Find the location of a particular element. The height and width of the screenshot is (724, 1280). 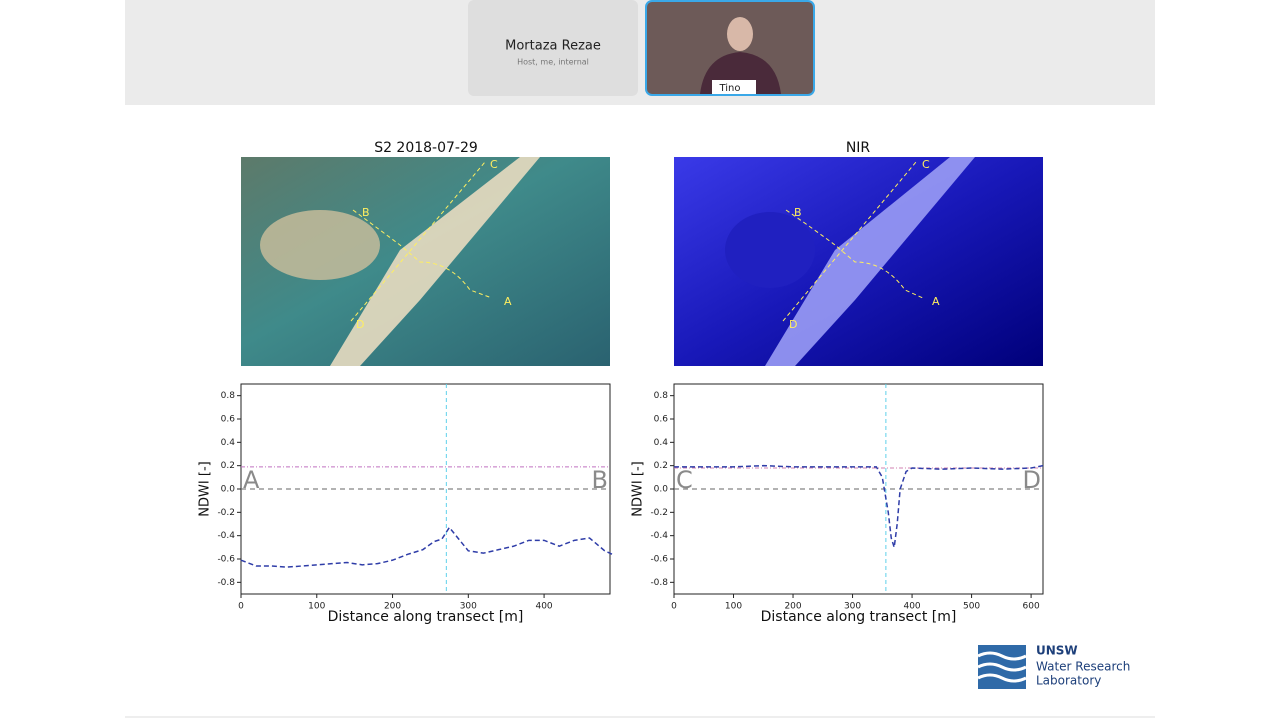

image-title: NIR is located at coordinates (858, 148).